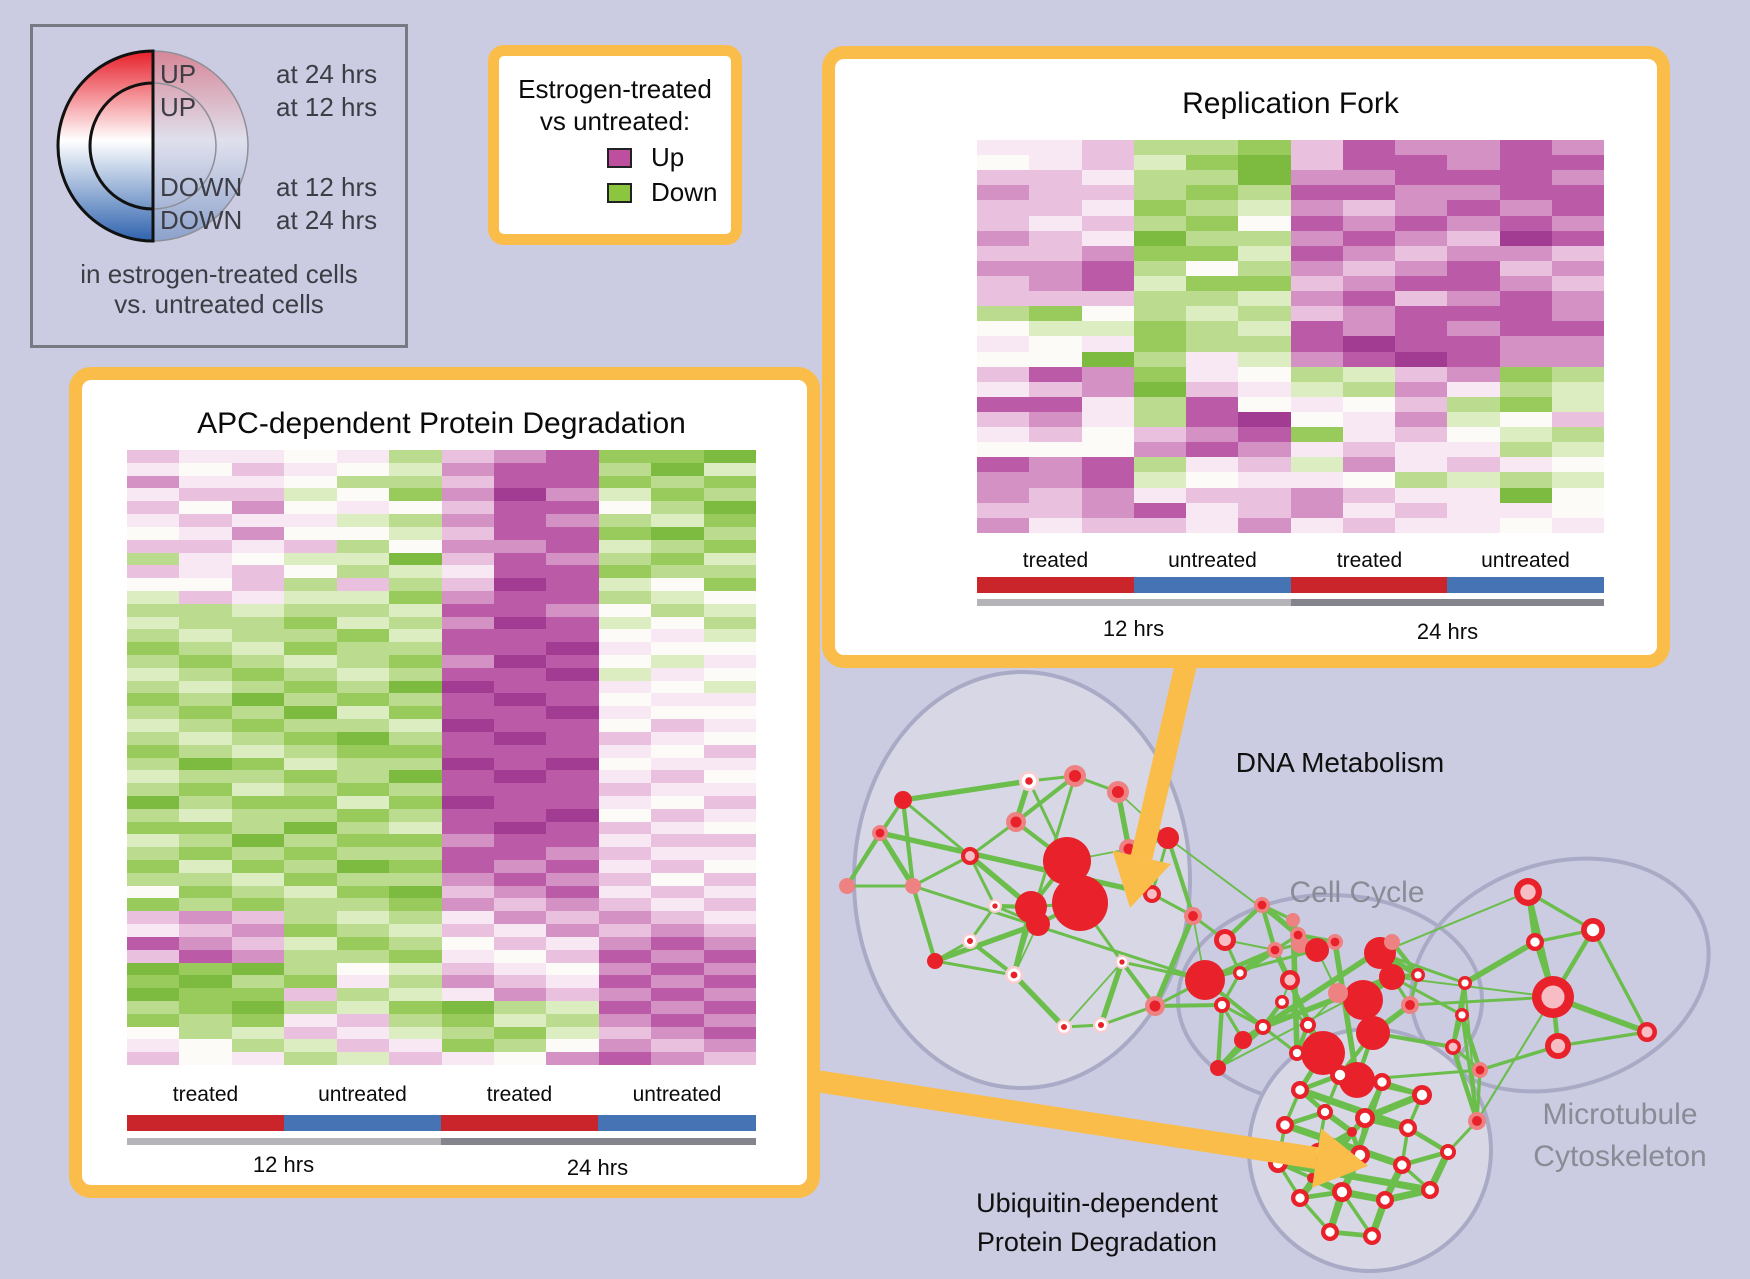 The height and width of the screenshot is (1279, 1750). I want to click on cluster-ellipse-dna-metabolism, so click(1022, 880).